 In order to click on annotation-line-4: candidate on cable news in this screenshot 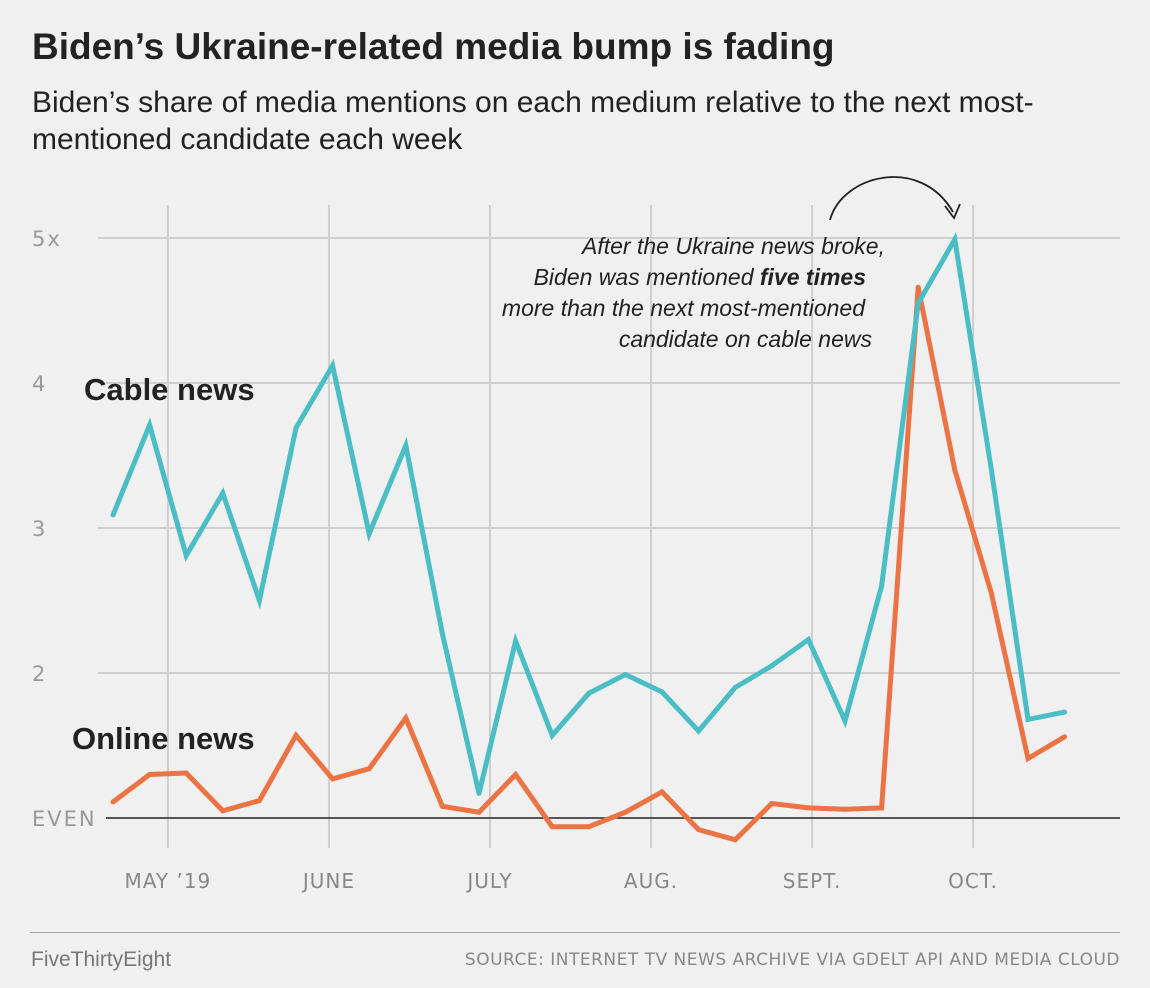, I will do `click(746, 339)`.